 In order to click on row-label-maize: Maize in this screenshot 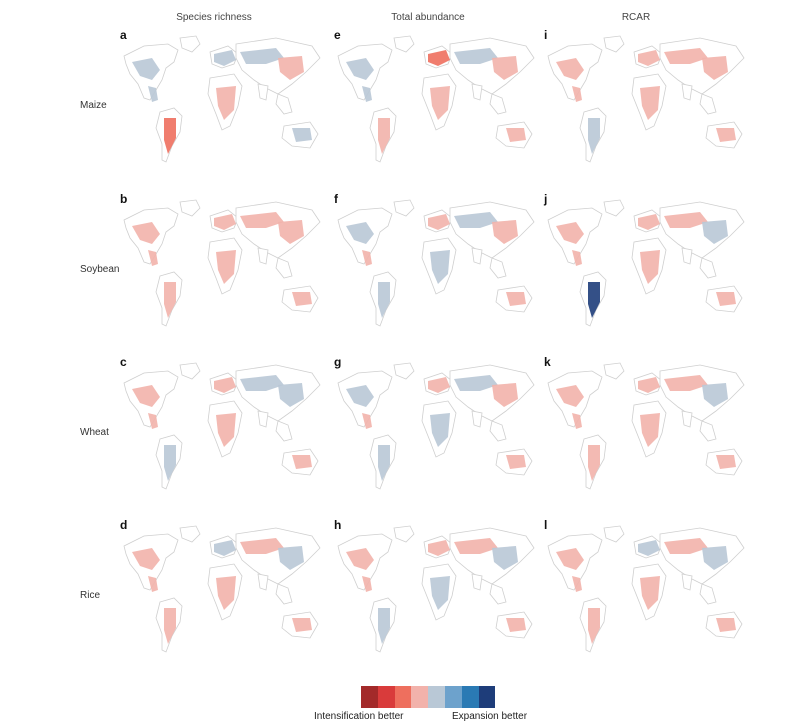, I will do `click(93, 105)`.